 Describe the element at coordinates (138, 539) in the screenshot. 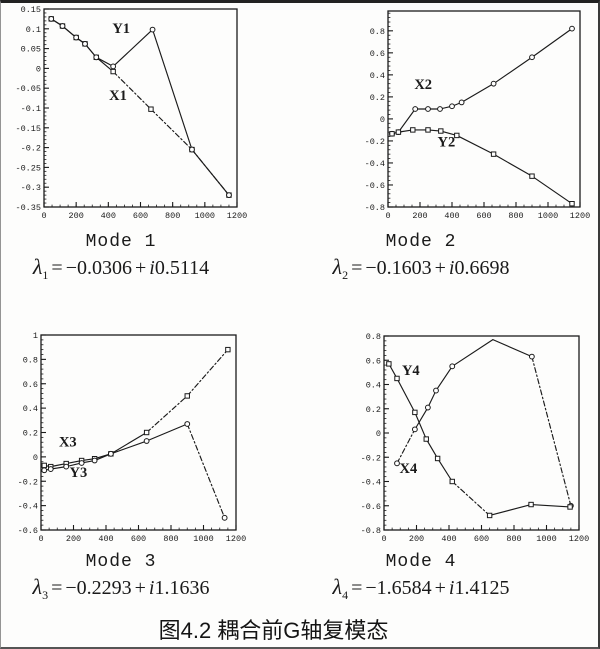

I see `x-tick-label: 600` at that location.